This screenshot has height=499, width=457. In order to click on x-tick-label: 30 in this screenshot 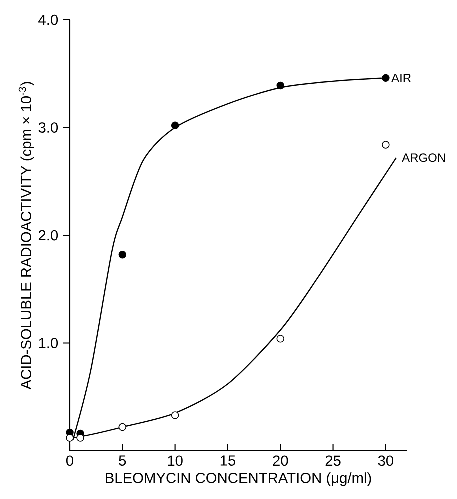, I will do `click(386, 461)`.